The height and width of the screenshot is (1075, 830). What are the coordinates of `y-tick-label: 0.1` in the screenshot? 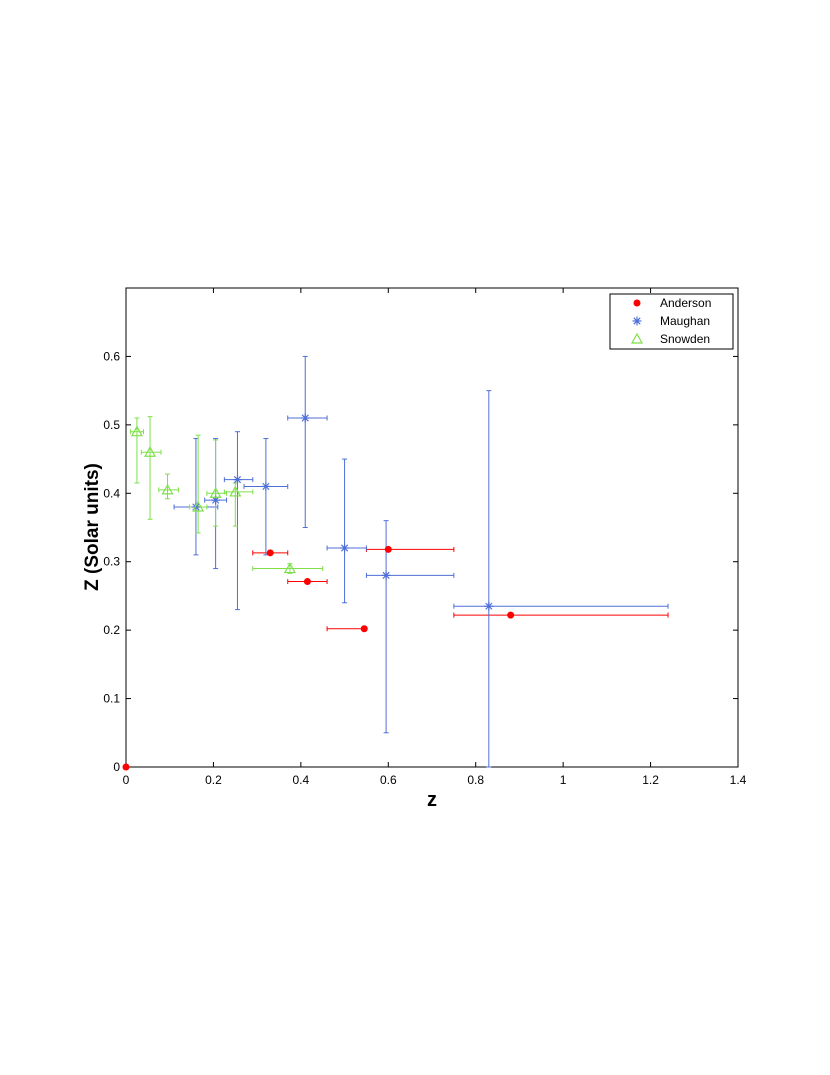 It's located at (111, 699).